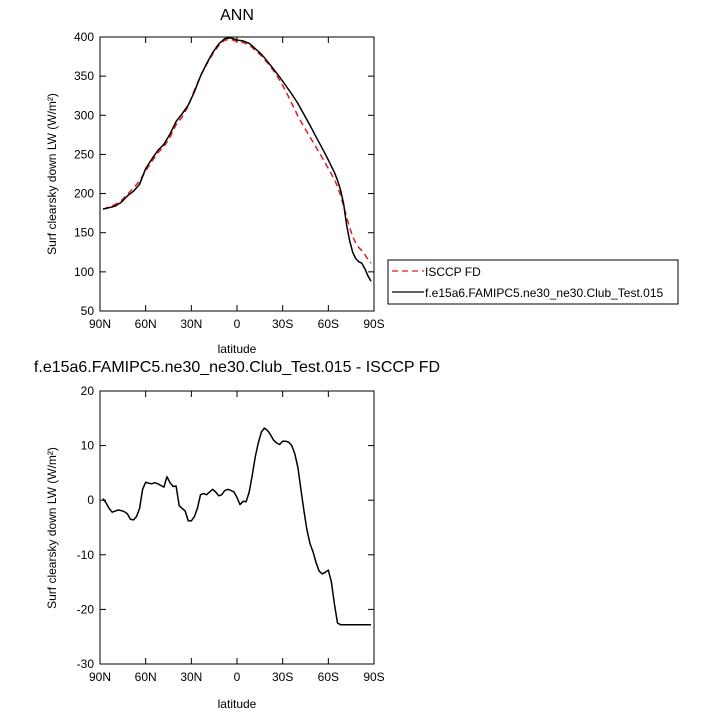 This screenshot has height=717, width=719. Describe the element at coordinates (237, 349) in the screenshot. I see `chart-top-x-axis-label: latitude` at that location.